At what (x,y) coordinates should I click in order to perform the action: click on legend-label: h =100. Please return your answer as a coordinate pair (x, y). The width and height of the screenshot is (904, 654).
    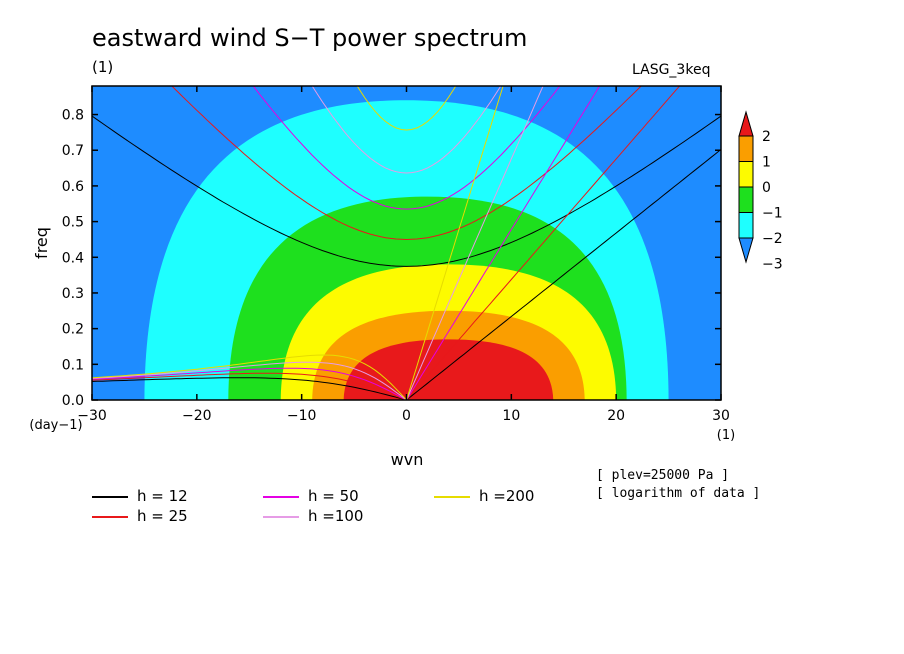
    Looking at the image, I should click on (336, 516).